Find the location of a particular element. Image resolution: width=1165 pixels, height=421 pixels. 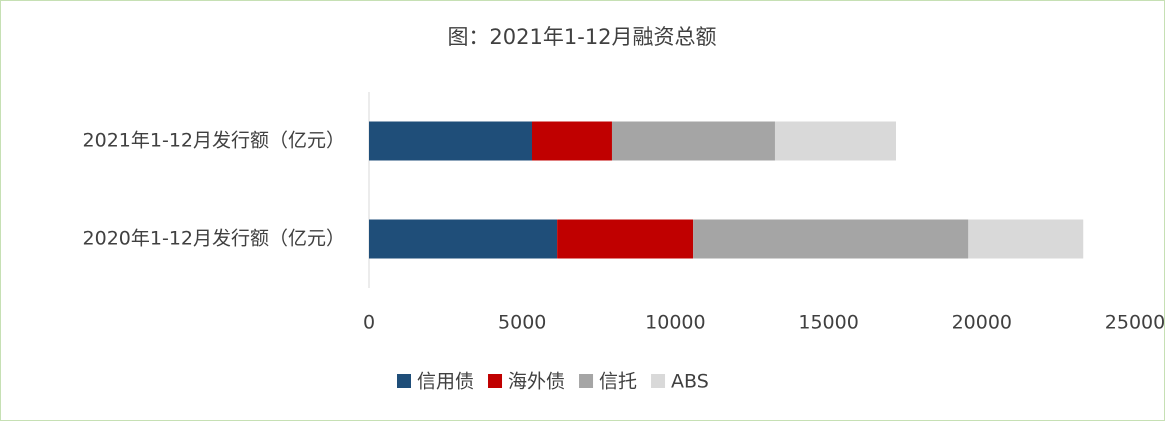

x-tick-label: 15000 is located at coordinates (828, 323).